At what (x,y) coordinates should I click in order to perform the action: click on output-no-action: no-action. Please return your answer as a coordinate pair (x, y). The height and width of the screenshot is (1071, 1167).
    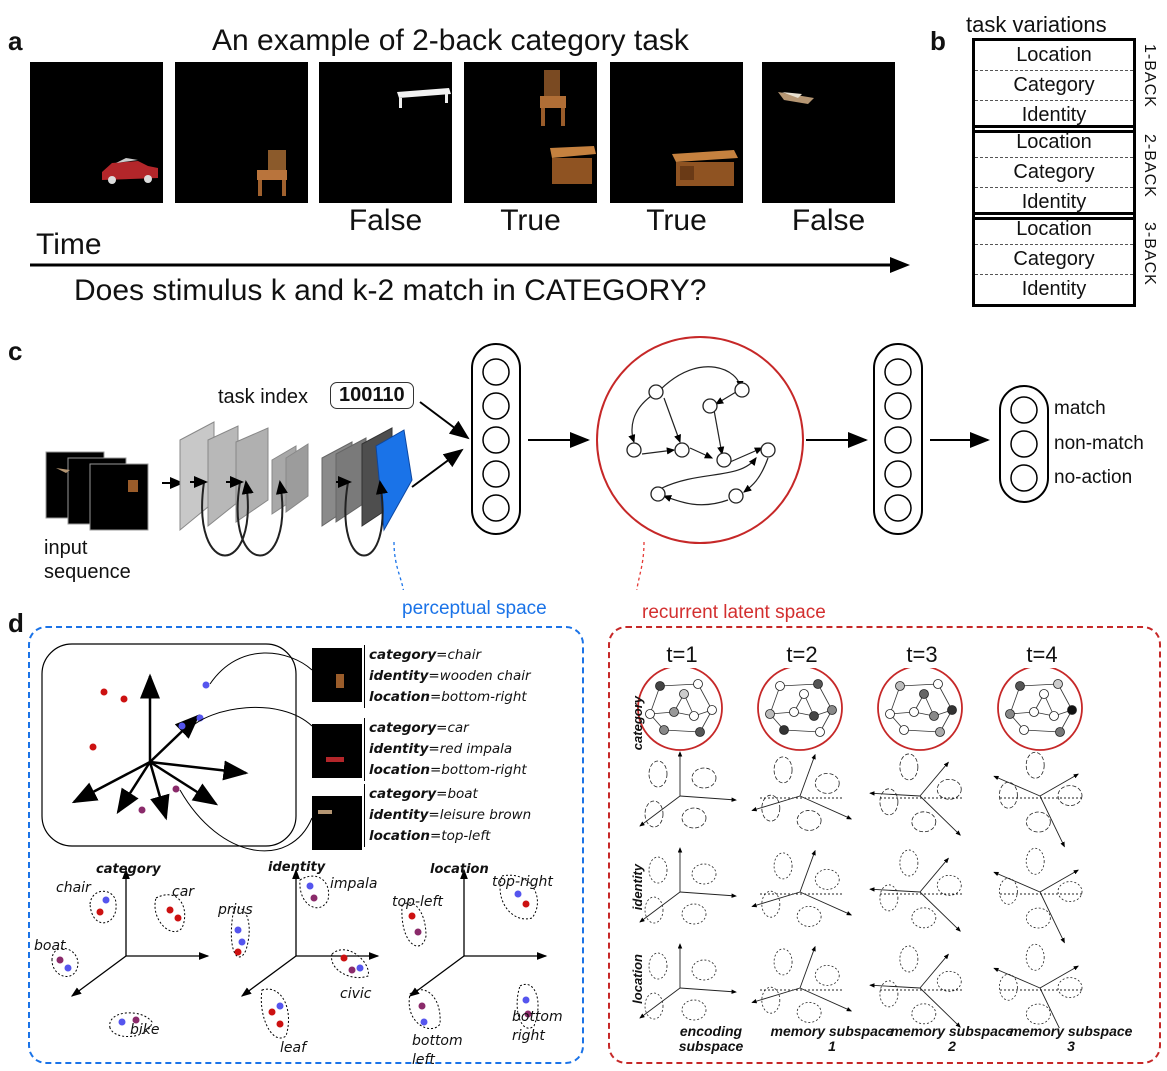
    Looking at the image, I should click on (1093, 477).